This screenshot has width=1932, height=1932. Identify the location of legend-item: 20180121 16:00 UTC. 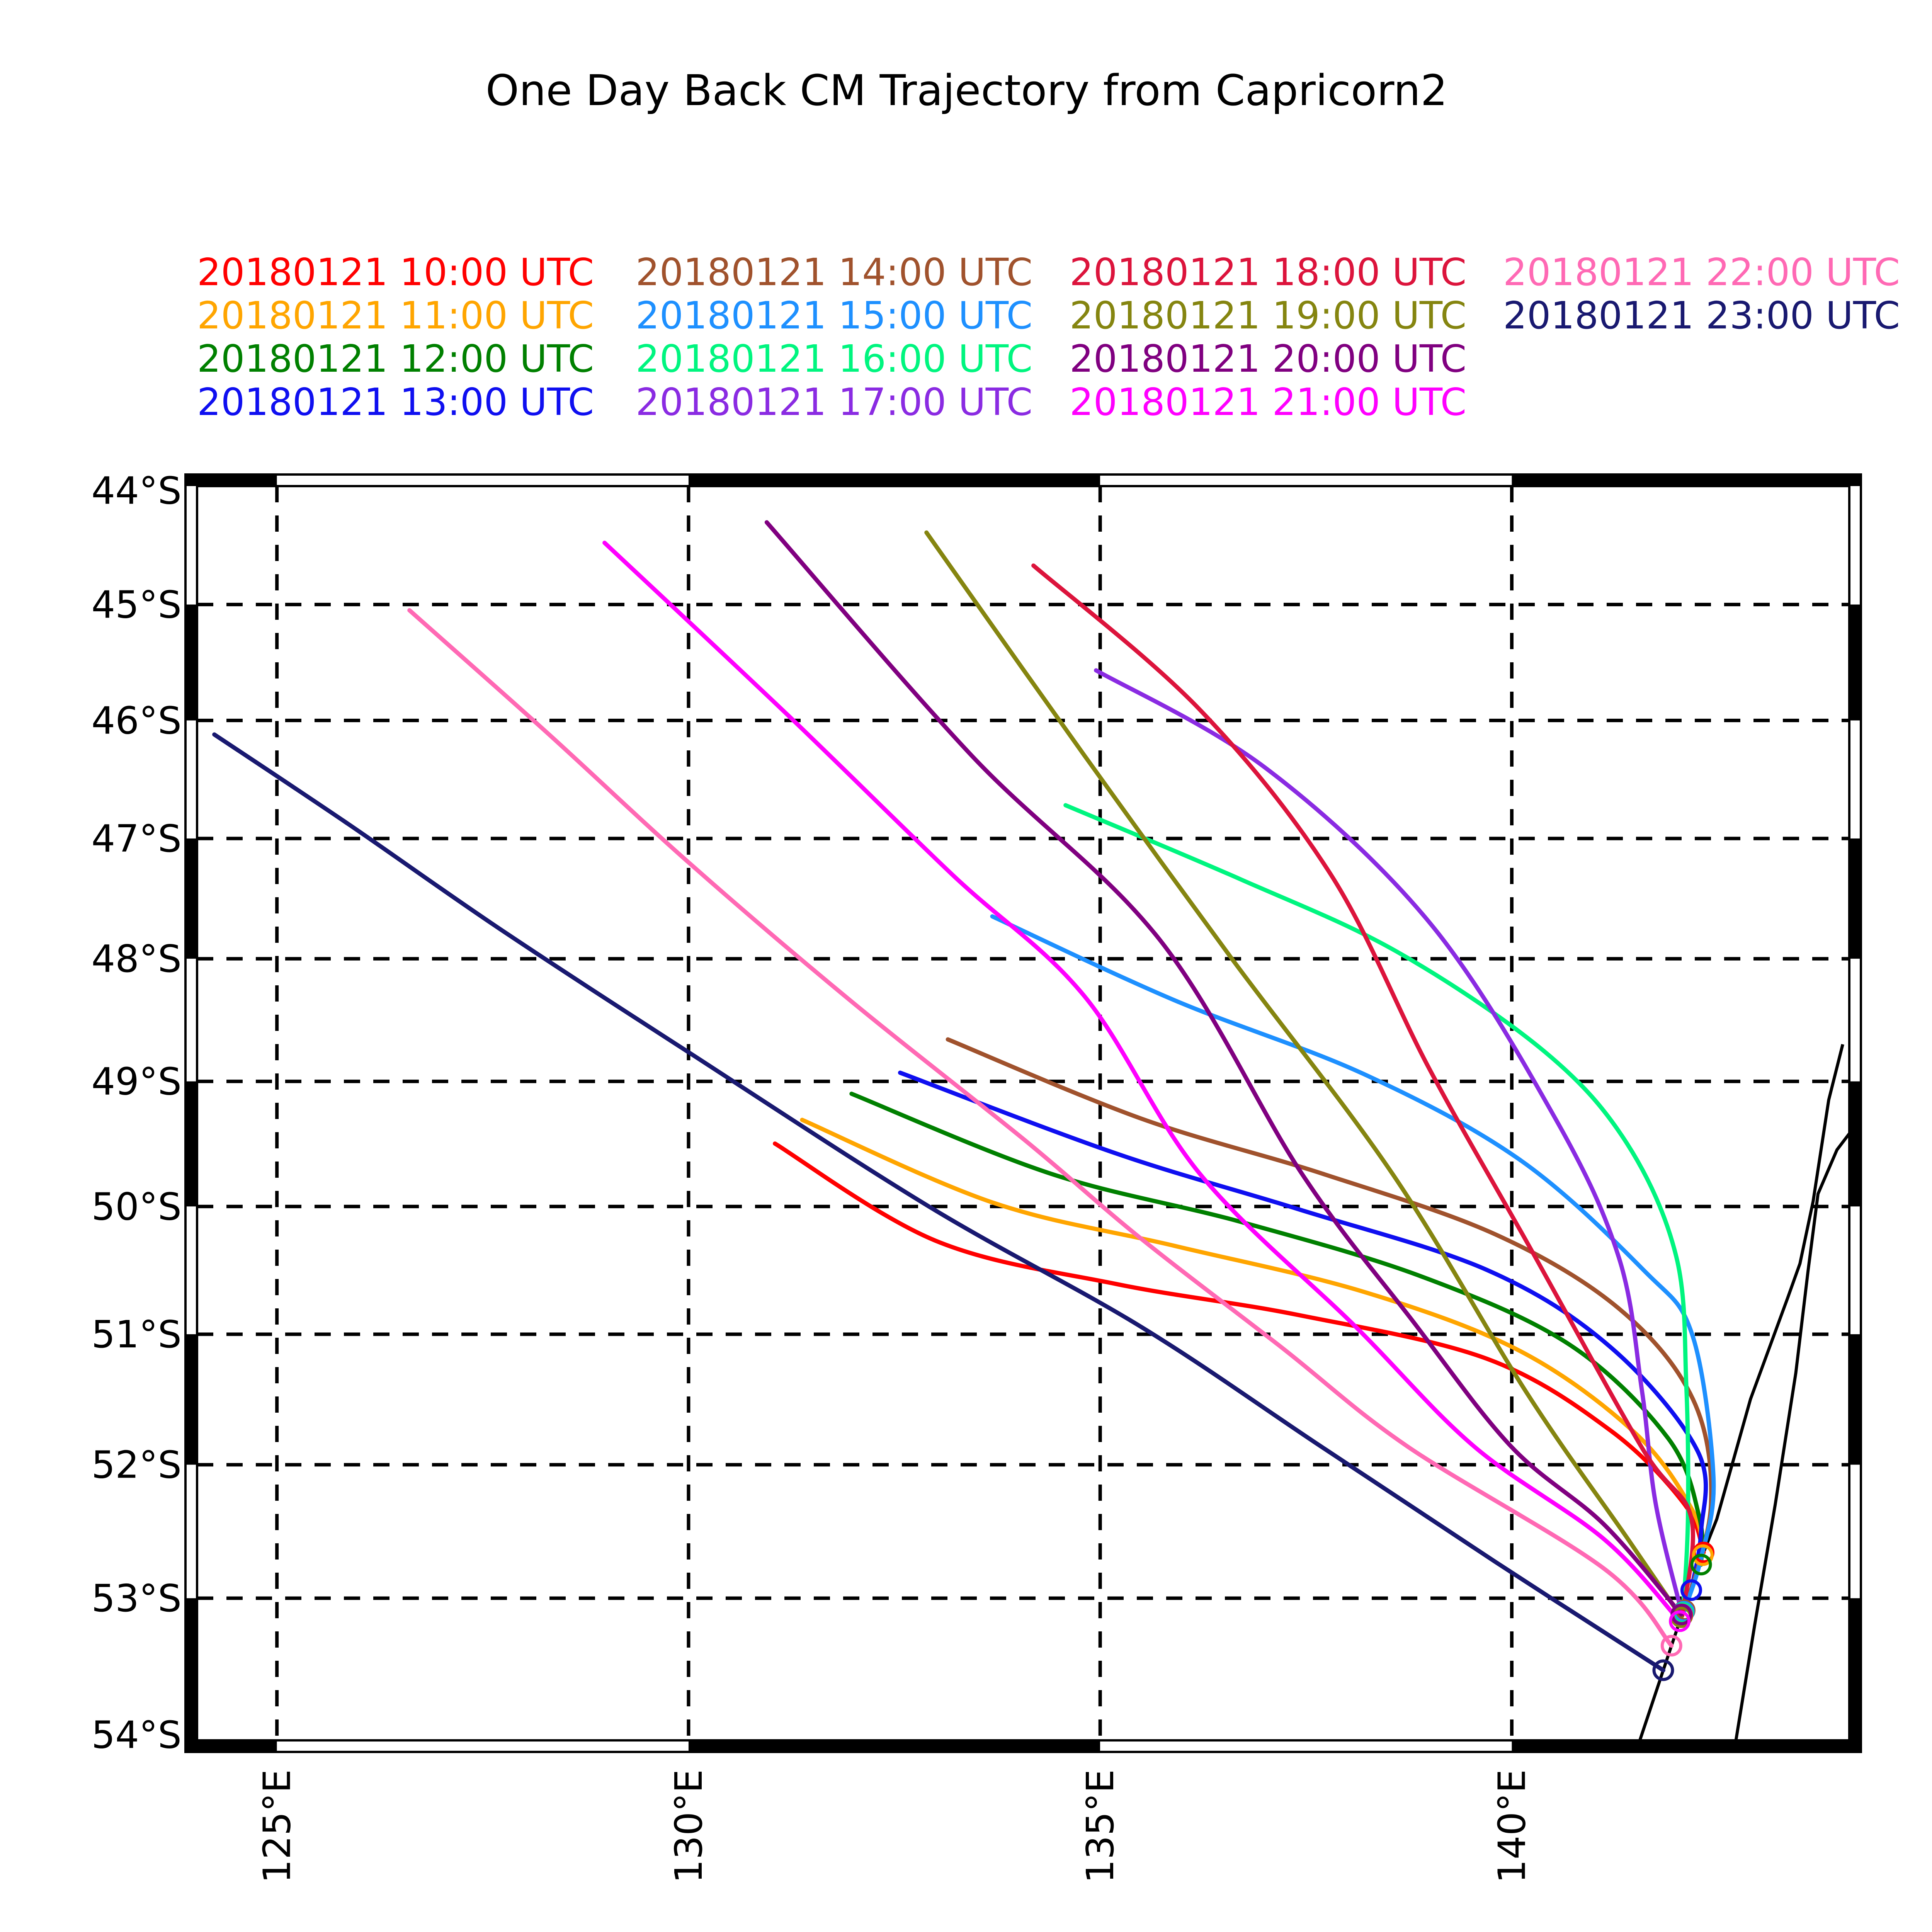
(835, 359).